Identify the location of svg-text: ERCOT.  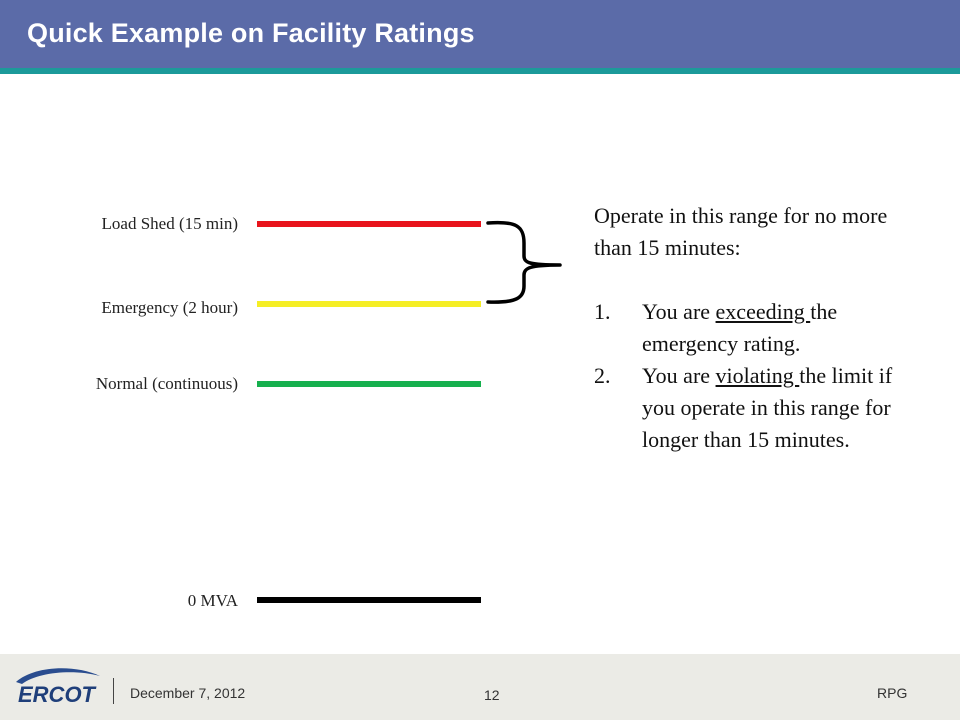
(57, 694).